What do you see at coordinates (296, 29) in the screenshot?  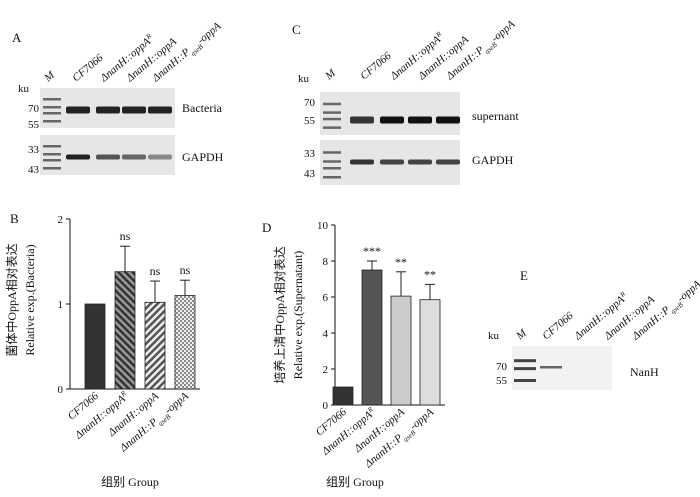 I see `panel-label: C` at bounding box center [296, 29].